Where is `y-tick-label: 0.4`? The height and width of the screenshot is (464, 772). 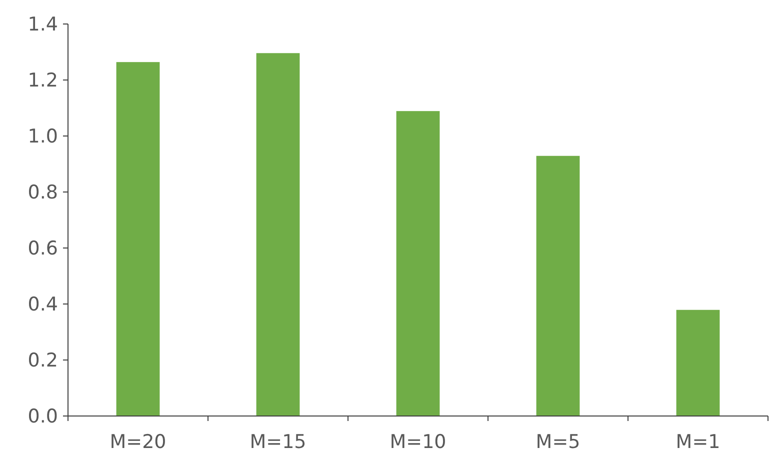
y-tick-label: 0.4 is located at coordinates (43, 305).